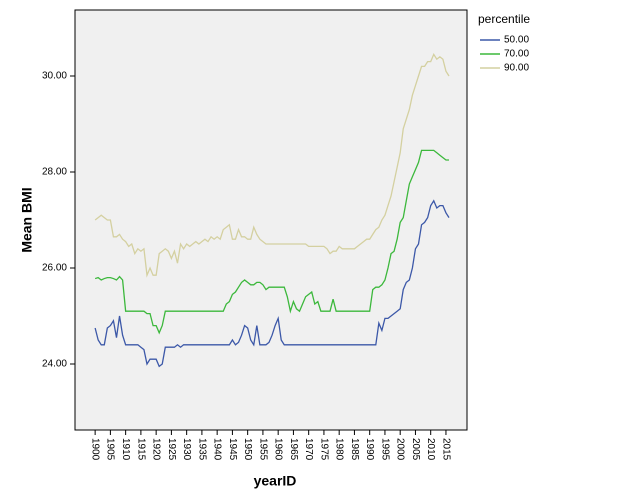 This screenshot has width=629, height=504. I want to click on x-tick-label: 1960, so click(278, 449).